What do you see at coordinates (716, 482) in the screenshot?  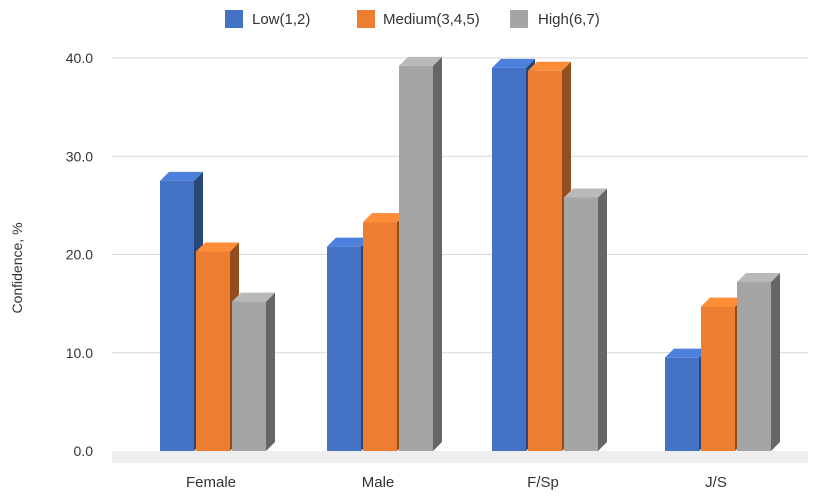 I see `x-tick-label: J/S` at bounding box center [716, 482].